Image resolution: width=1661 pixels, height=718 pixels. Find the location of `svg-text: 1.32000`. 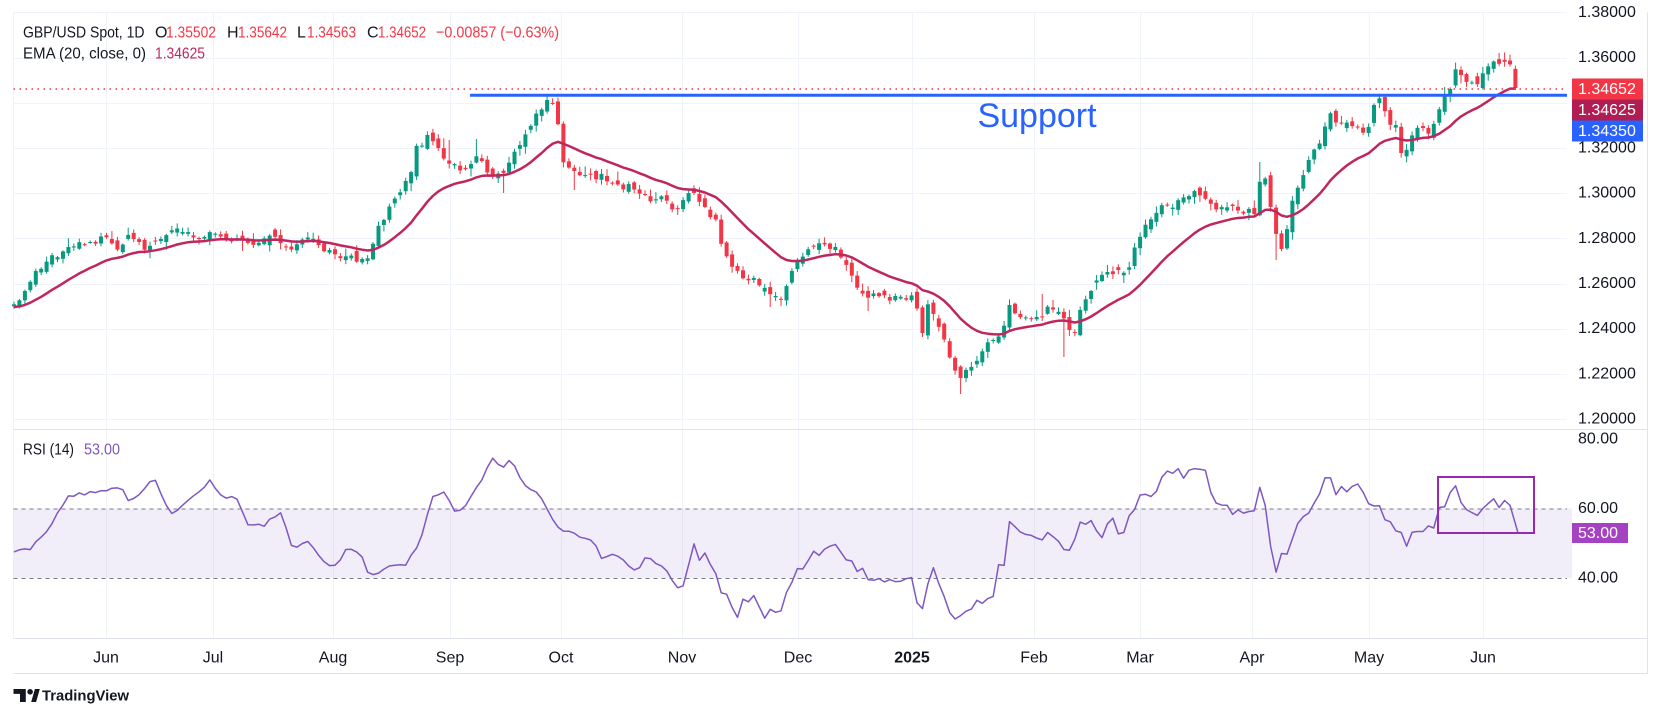

svg-text: 1.32000 is located at coordinates (1607, 147).